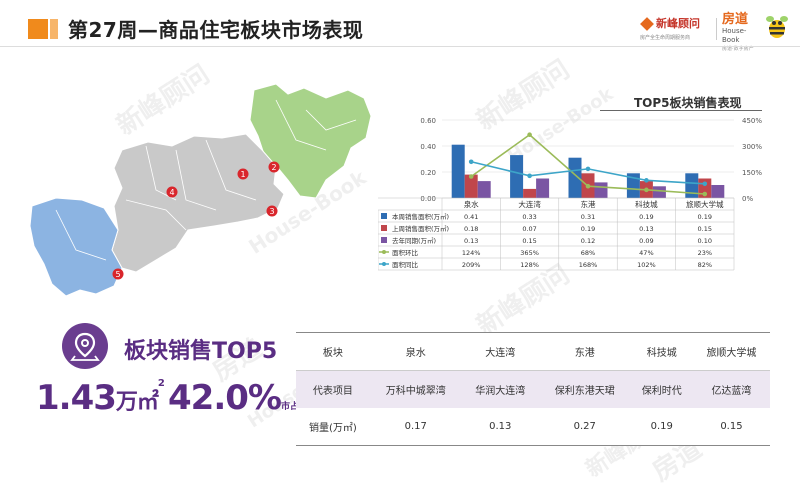 This screenshot has width=800, height=499. Describe the element at coordinates (529, 204) in the screenshot. I see `category-label: 大连湾` at that location.